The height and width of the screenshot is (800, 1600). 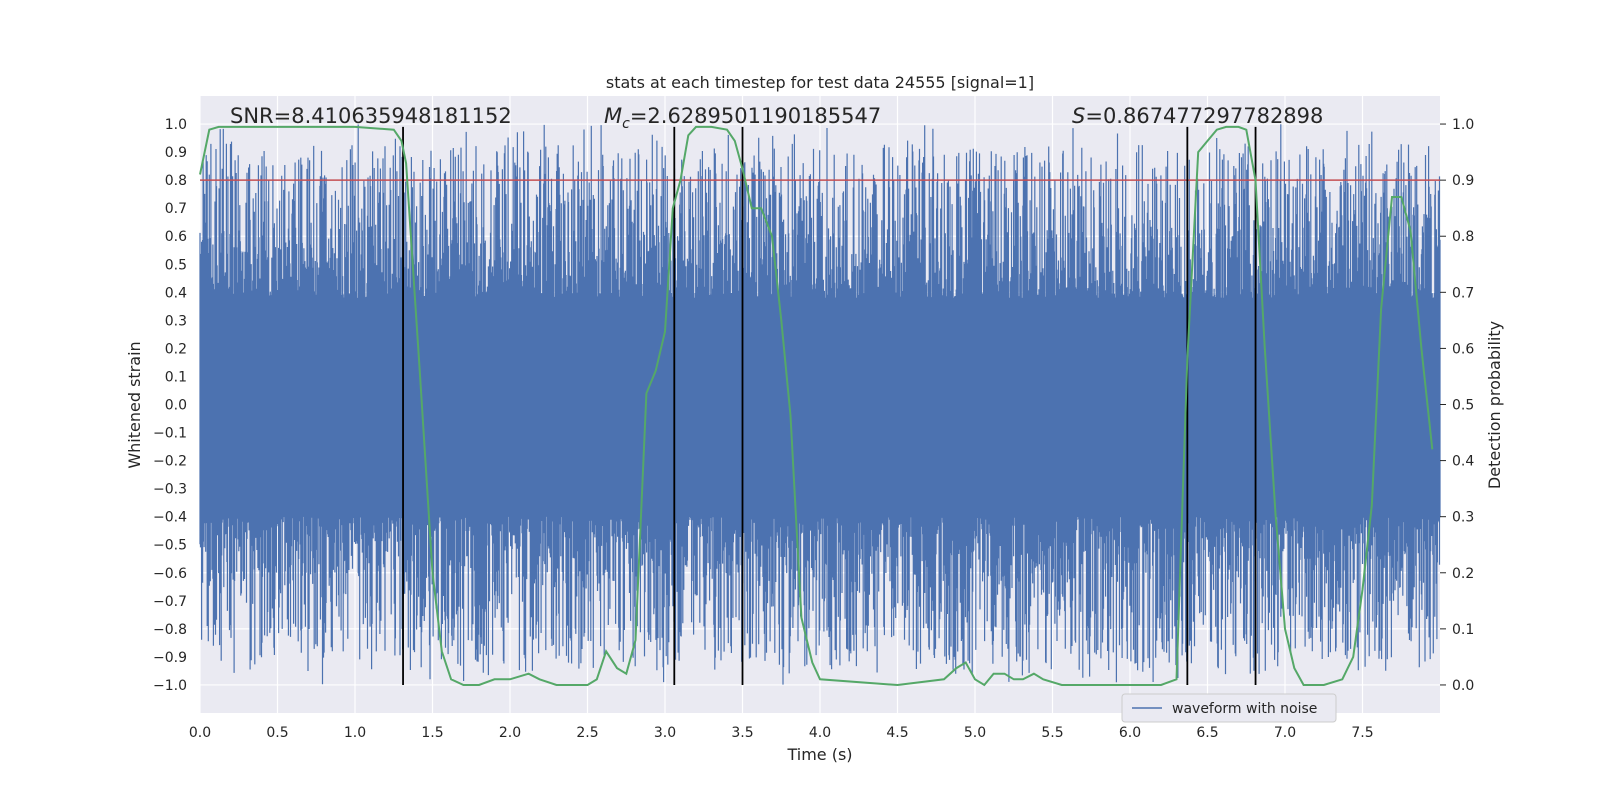 I want to click on legend-box, so click(x=1229, y=708).